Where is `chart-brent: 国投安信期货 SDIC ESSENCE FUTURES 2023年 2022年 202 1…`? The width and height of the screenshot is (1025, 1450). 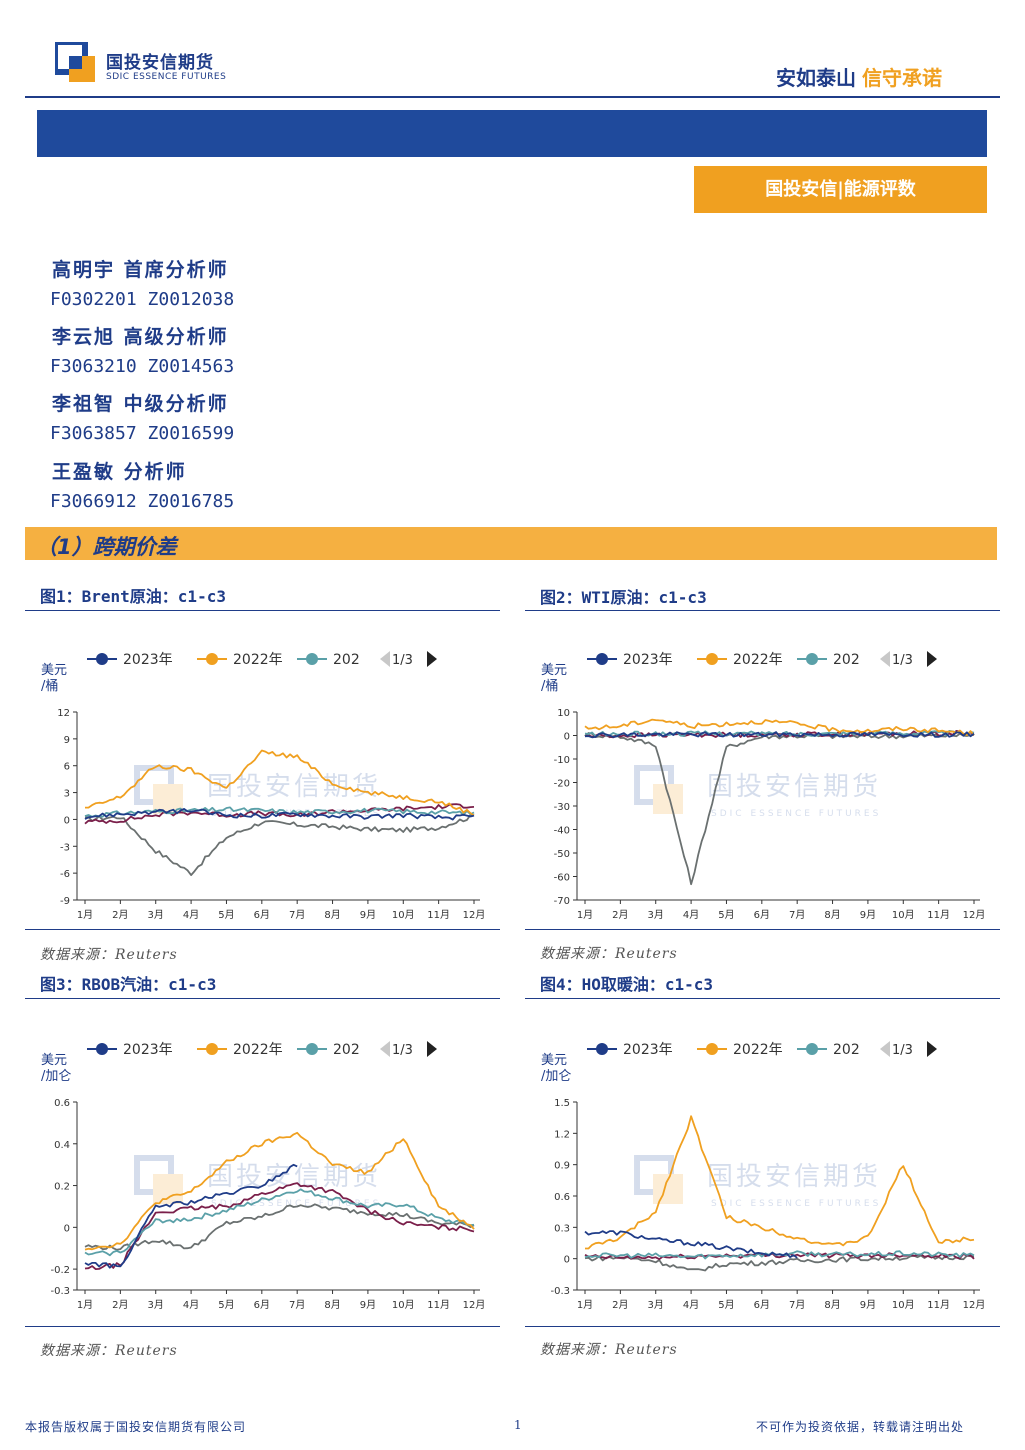
chart-brent: 国投安信期货 SDIC ESSENCE FUTURES 2023年 2022年 202 1… is located at coordinates (262, 782).